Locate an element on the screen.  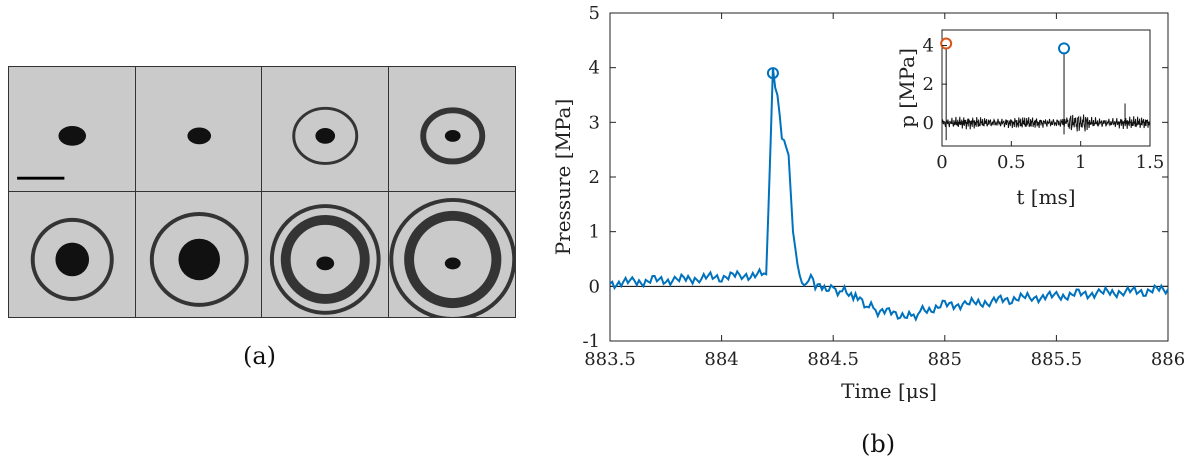
peak-marker is located at coordinates (772, 73).